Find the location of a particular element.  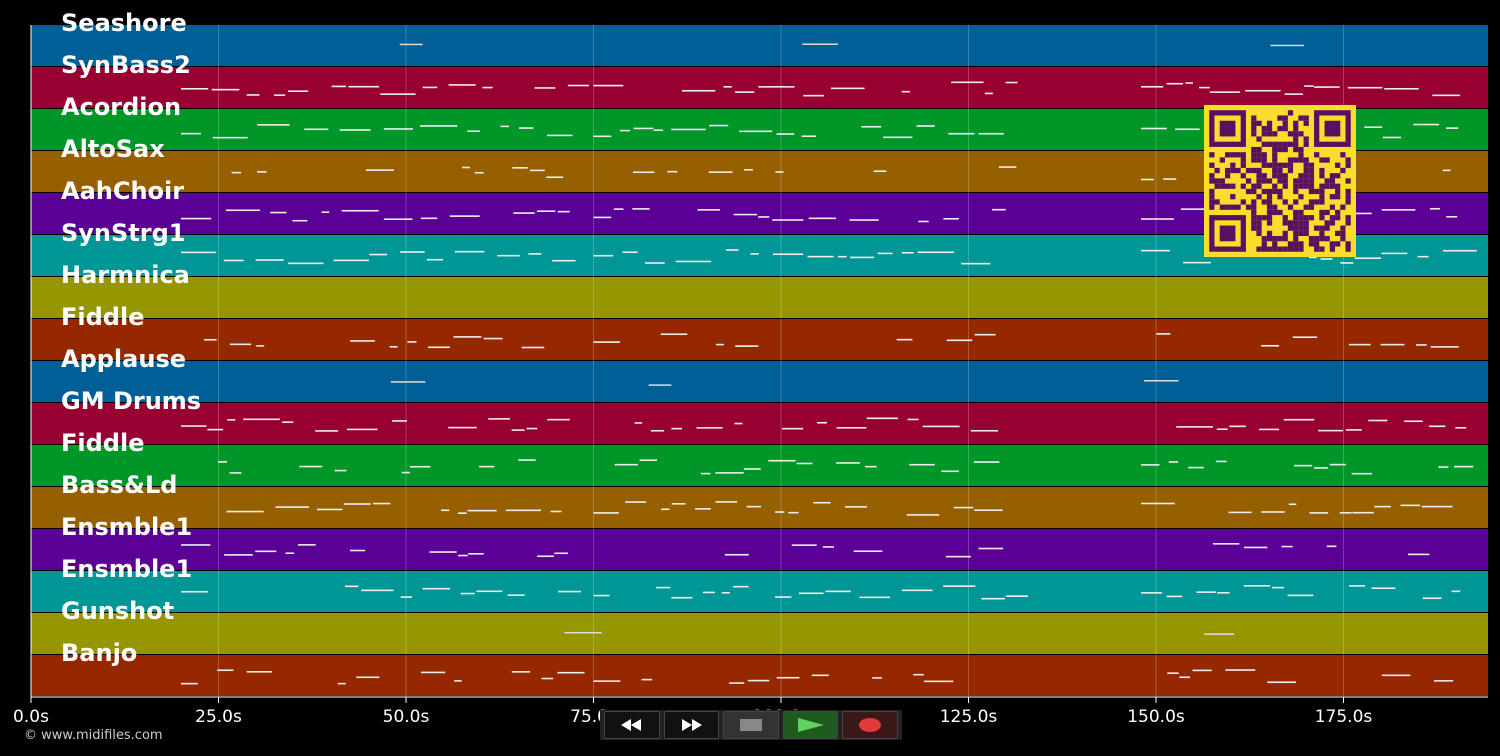

track-label: Gunshot is located at coordinates (117, 611).